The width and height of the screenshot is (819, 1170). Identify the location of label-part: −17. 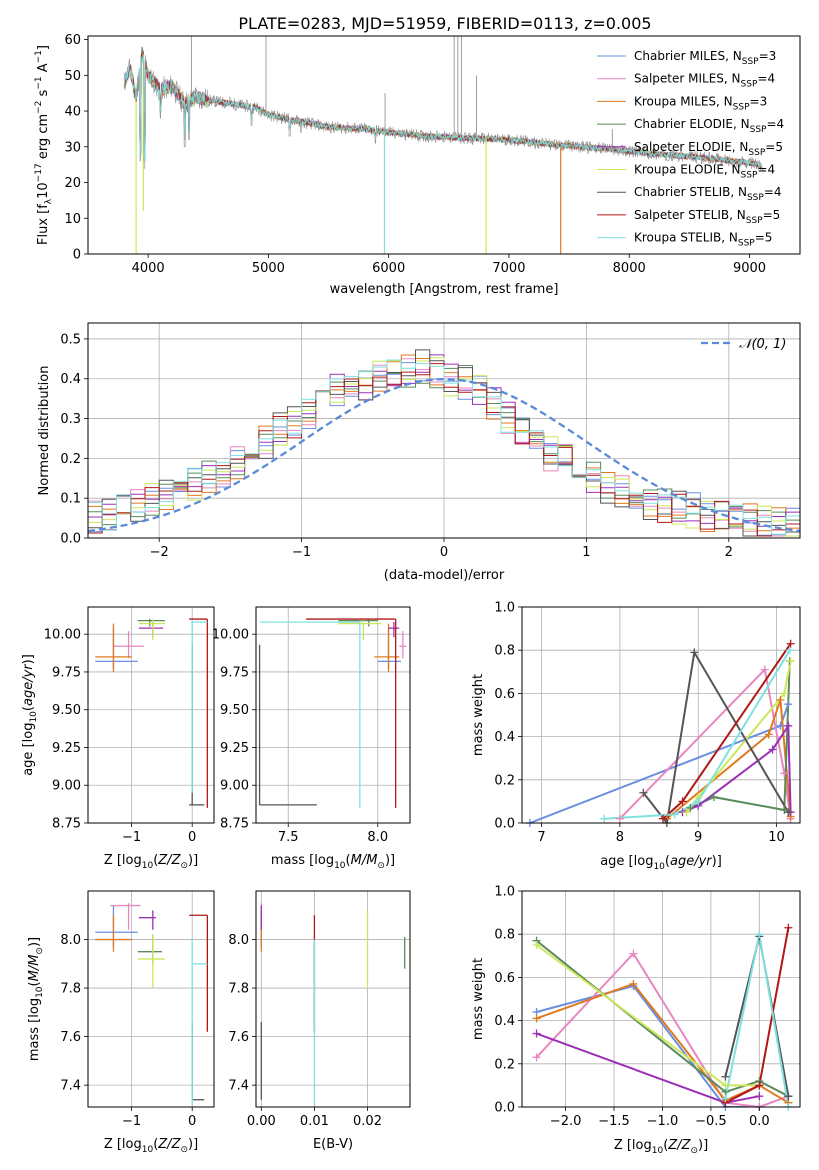
(39, 172).